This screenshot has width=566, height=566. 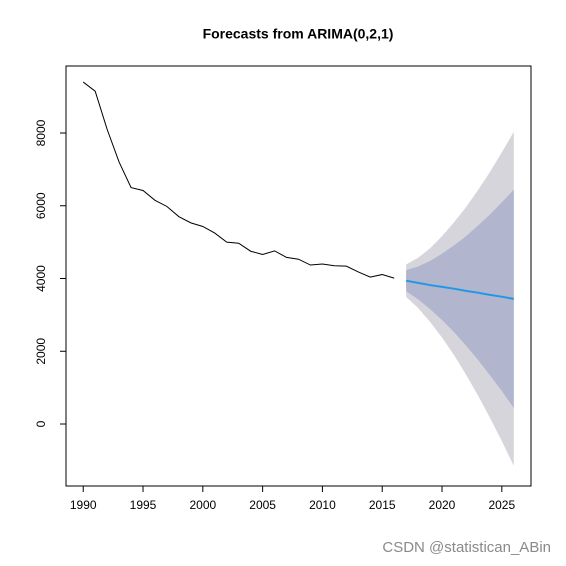 What do you see at coordinates (322, 505) in the screenshot?
I see `x-tick-label: 2010` at bounding box center [322, 505].